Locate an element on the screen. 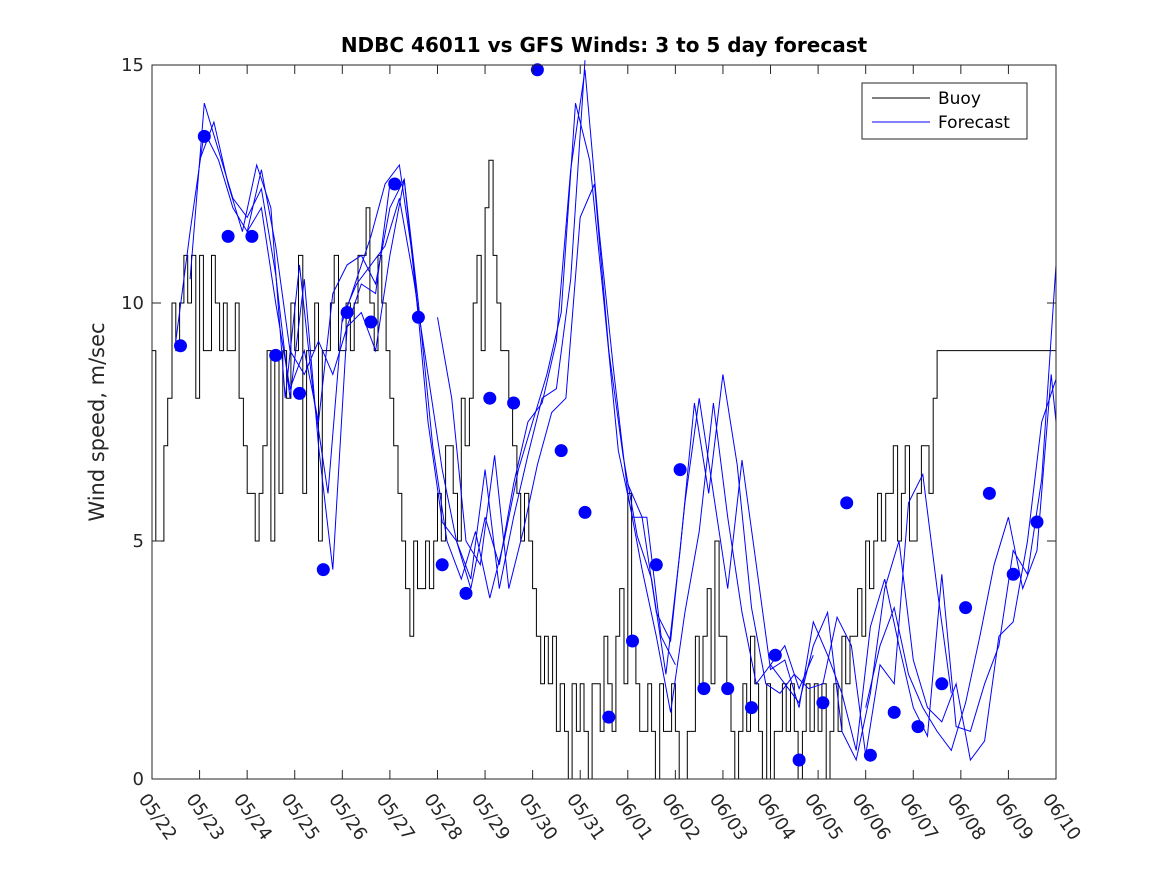 Image resolution: width=1167 pixels, height=875 pixels. x-tick-label: 05/31 is located at coordinates (585, 817).